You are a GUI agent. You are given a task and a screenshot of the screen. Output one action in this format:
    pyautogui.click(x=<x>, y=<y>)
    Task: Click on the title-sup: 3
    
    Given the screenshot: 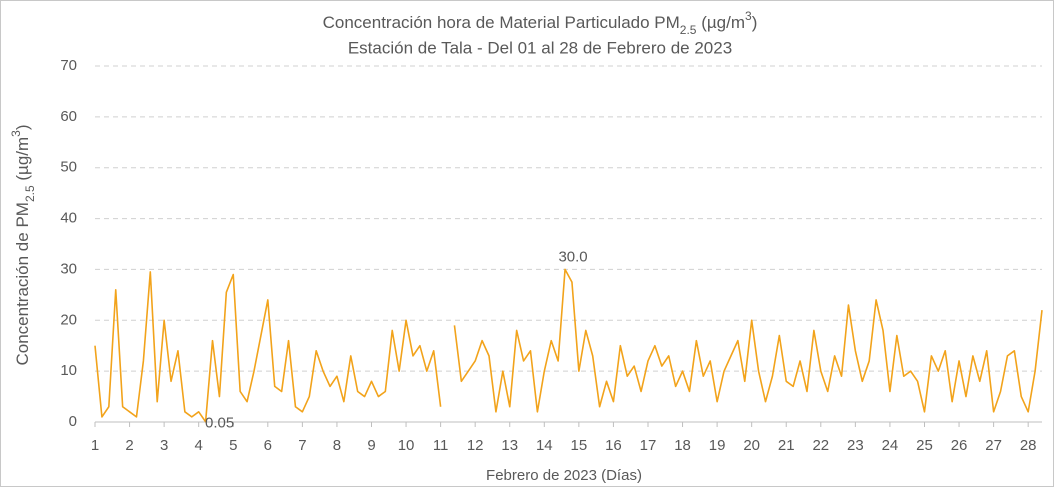 What is the action you would take?
    pyautogui.click(x=748, y=16)
    